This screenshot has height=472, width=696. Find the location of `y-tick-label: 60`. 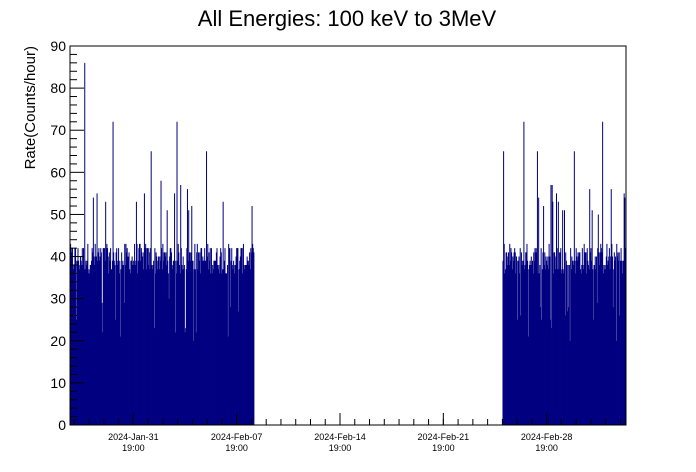

y-tick-label: 60 is located at coordinates (58, 172).